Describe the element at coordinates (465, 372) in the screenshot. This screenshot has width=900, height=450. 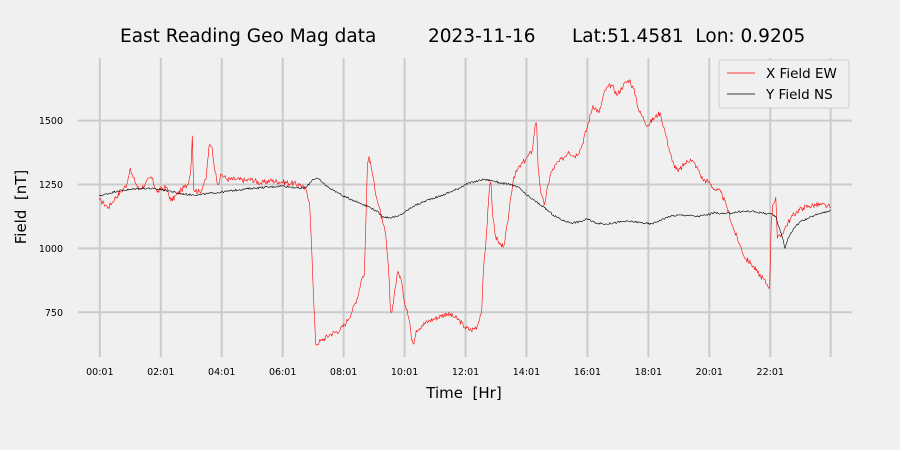
I see `x-tick-label: 12:01` at that location.